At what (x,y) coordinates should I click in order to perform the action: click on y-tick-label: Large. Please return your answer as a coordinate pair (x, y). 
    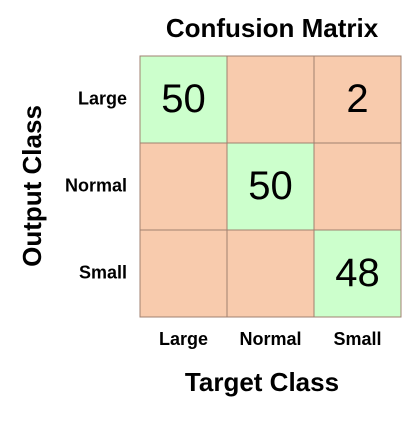
    Looking at the image, I should click on (102, 98).